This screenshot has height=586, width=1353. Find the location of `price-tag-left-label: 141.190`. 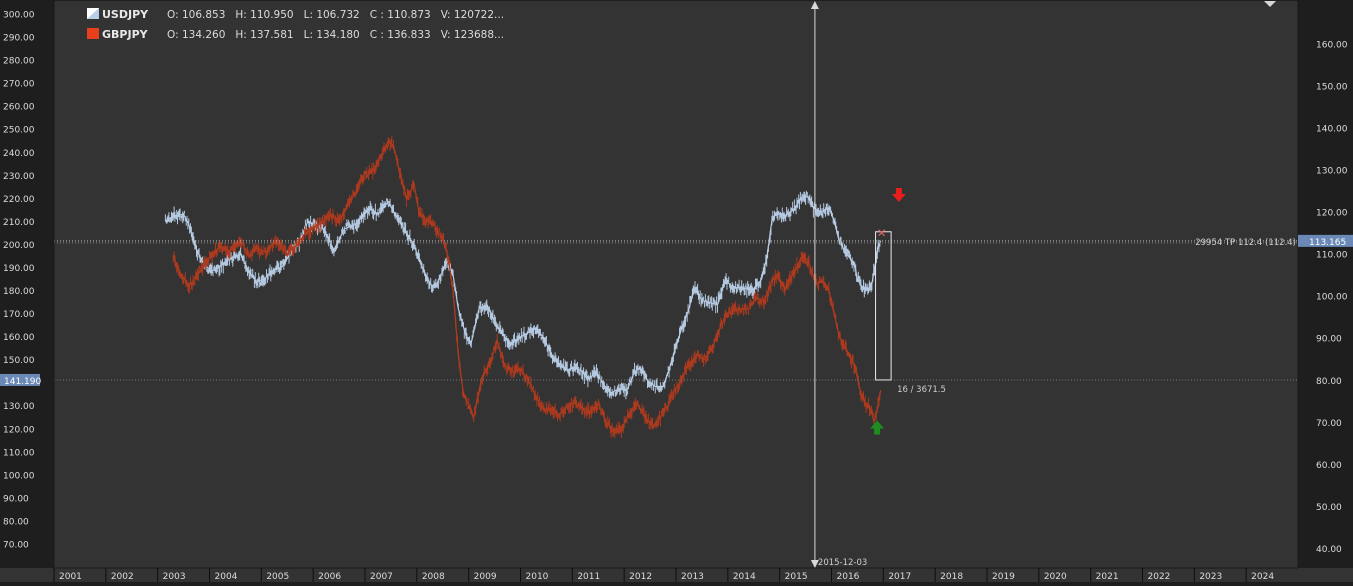

price-tag-left-label: 141.190 is located at coordinates (22, 382).